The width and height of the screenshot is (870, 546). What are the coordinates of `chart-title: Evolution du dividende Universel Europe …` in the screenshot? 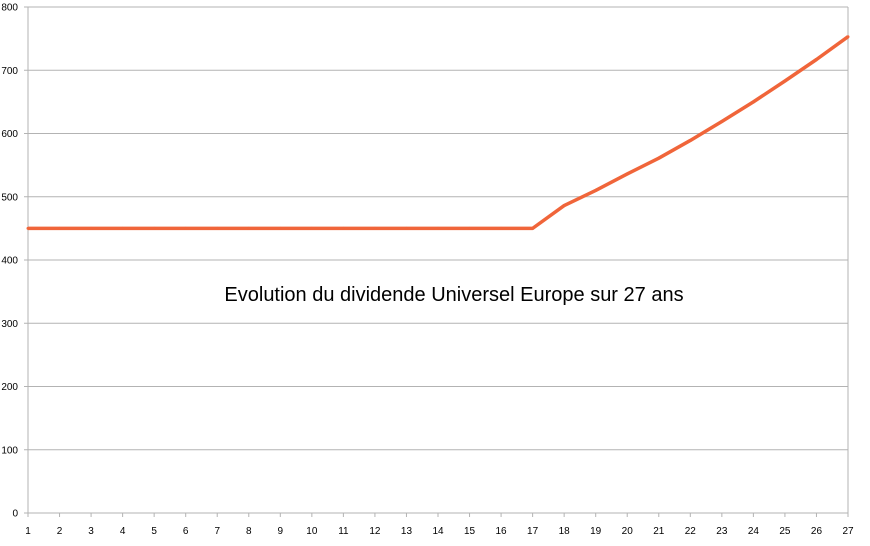 It's located at (453, 295).